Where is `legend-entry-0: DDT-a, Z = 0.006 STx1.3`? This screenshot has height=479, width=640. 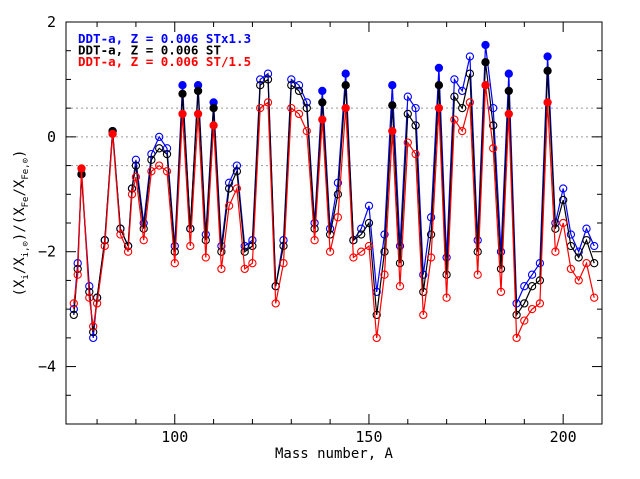 legend-entry-0: DDT-a, Z = 0.006 STx1.3 is located at coordinates (164, 38).